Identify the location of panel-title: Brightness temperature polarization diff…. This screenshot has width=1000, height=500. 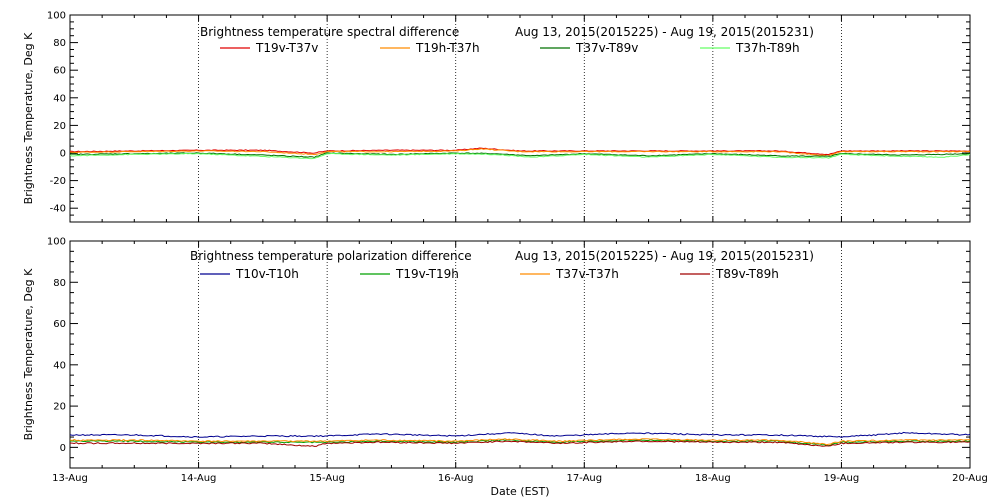
(331, 256).